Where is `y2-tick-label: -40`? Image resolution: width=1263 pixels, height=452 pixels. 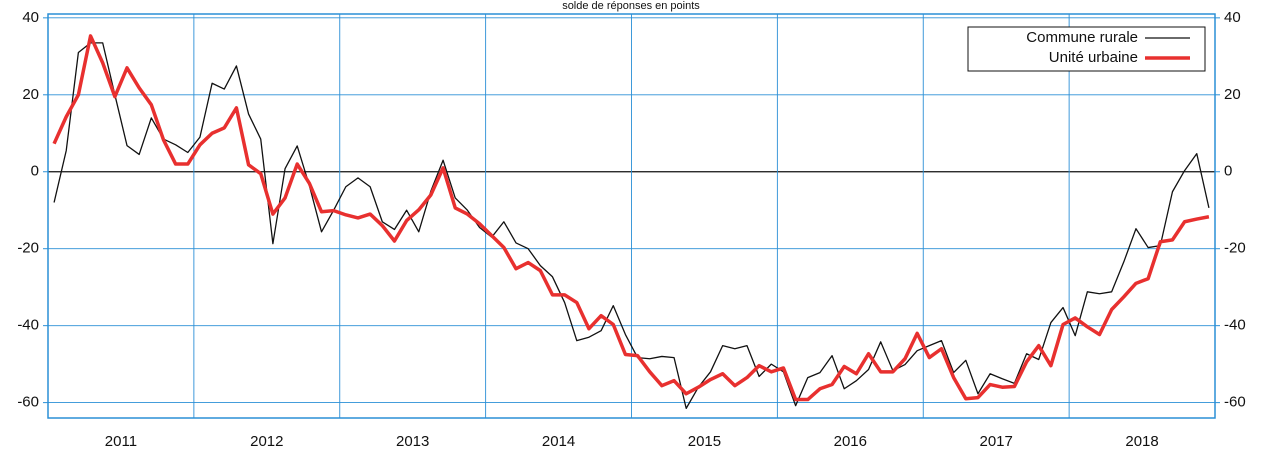
y2-tick-label: -40 is located at coordinates (1235, 325).